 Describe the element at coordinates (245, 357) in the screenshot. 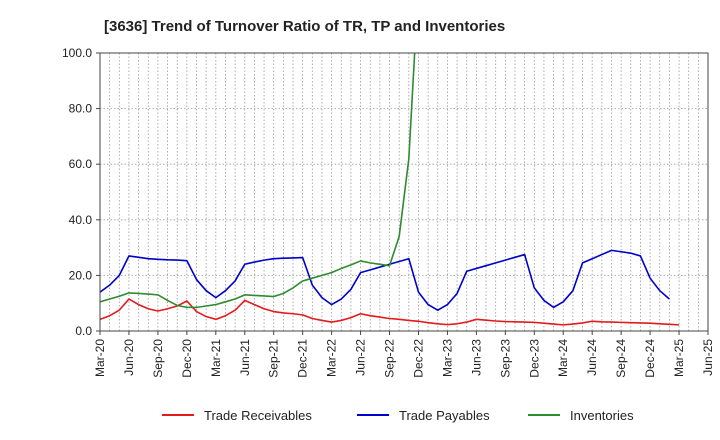

I see `x-tick-label: Jun-21` at that location.